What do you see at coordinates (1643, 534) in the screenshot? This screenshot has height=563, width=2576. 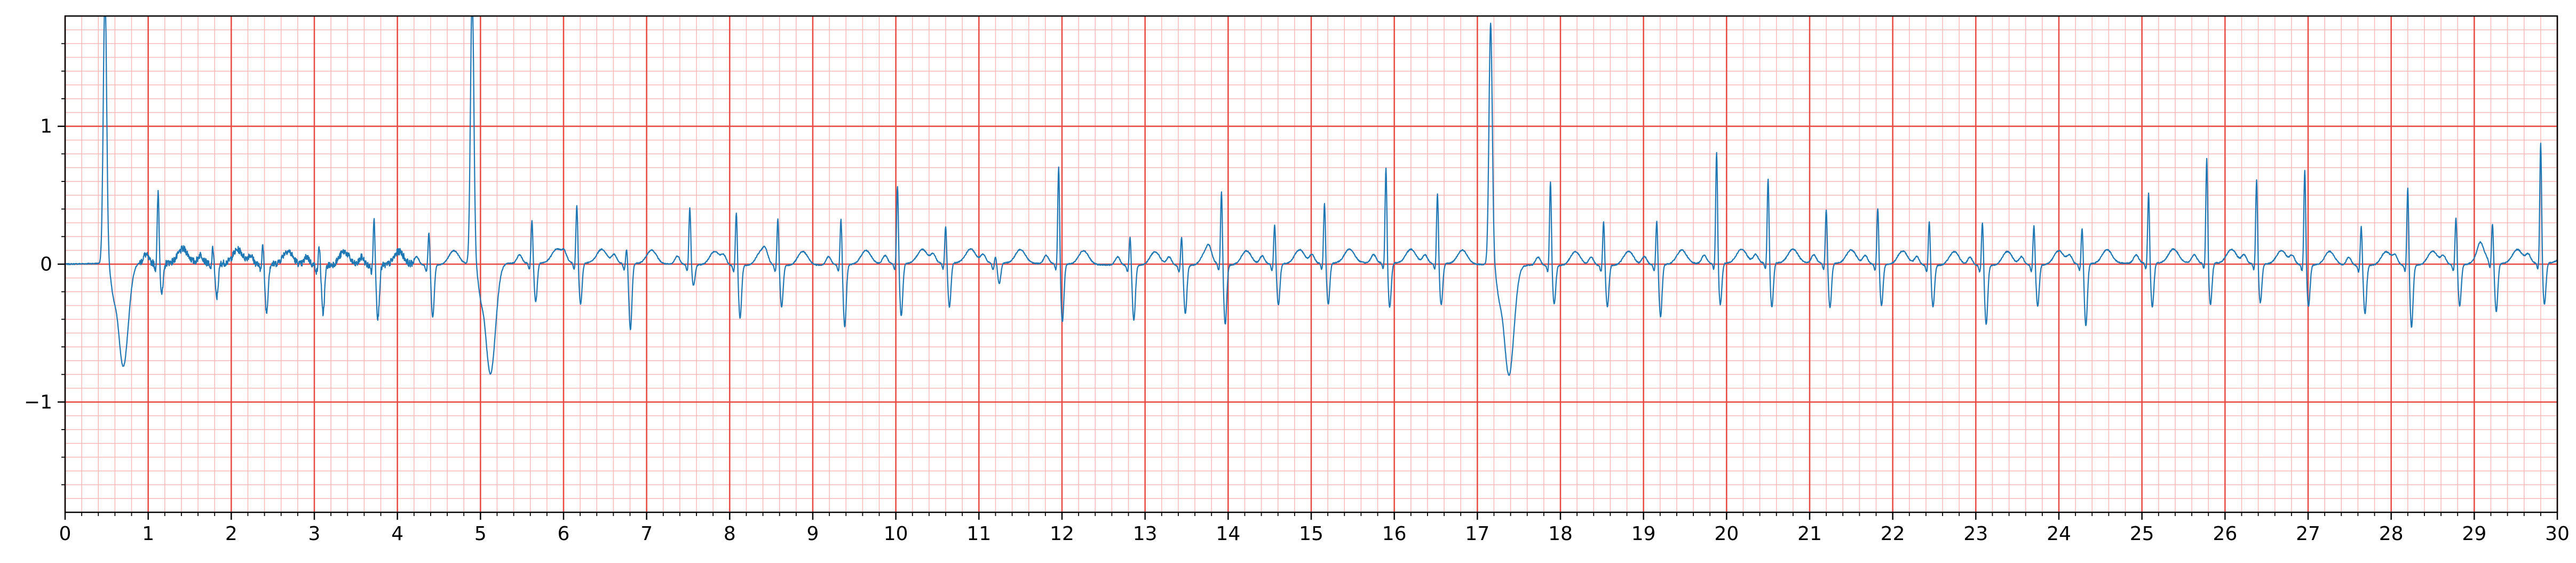 I see `x-tick-label: 19` at bounding box center [1643, 534].